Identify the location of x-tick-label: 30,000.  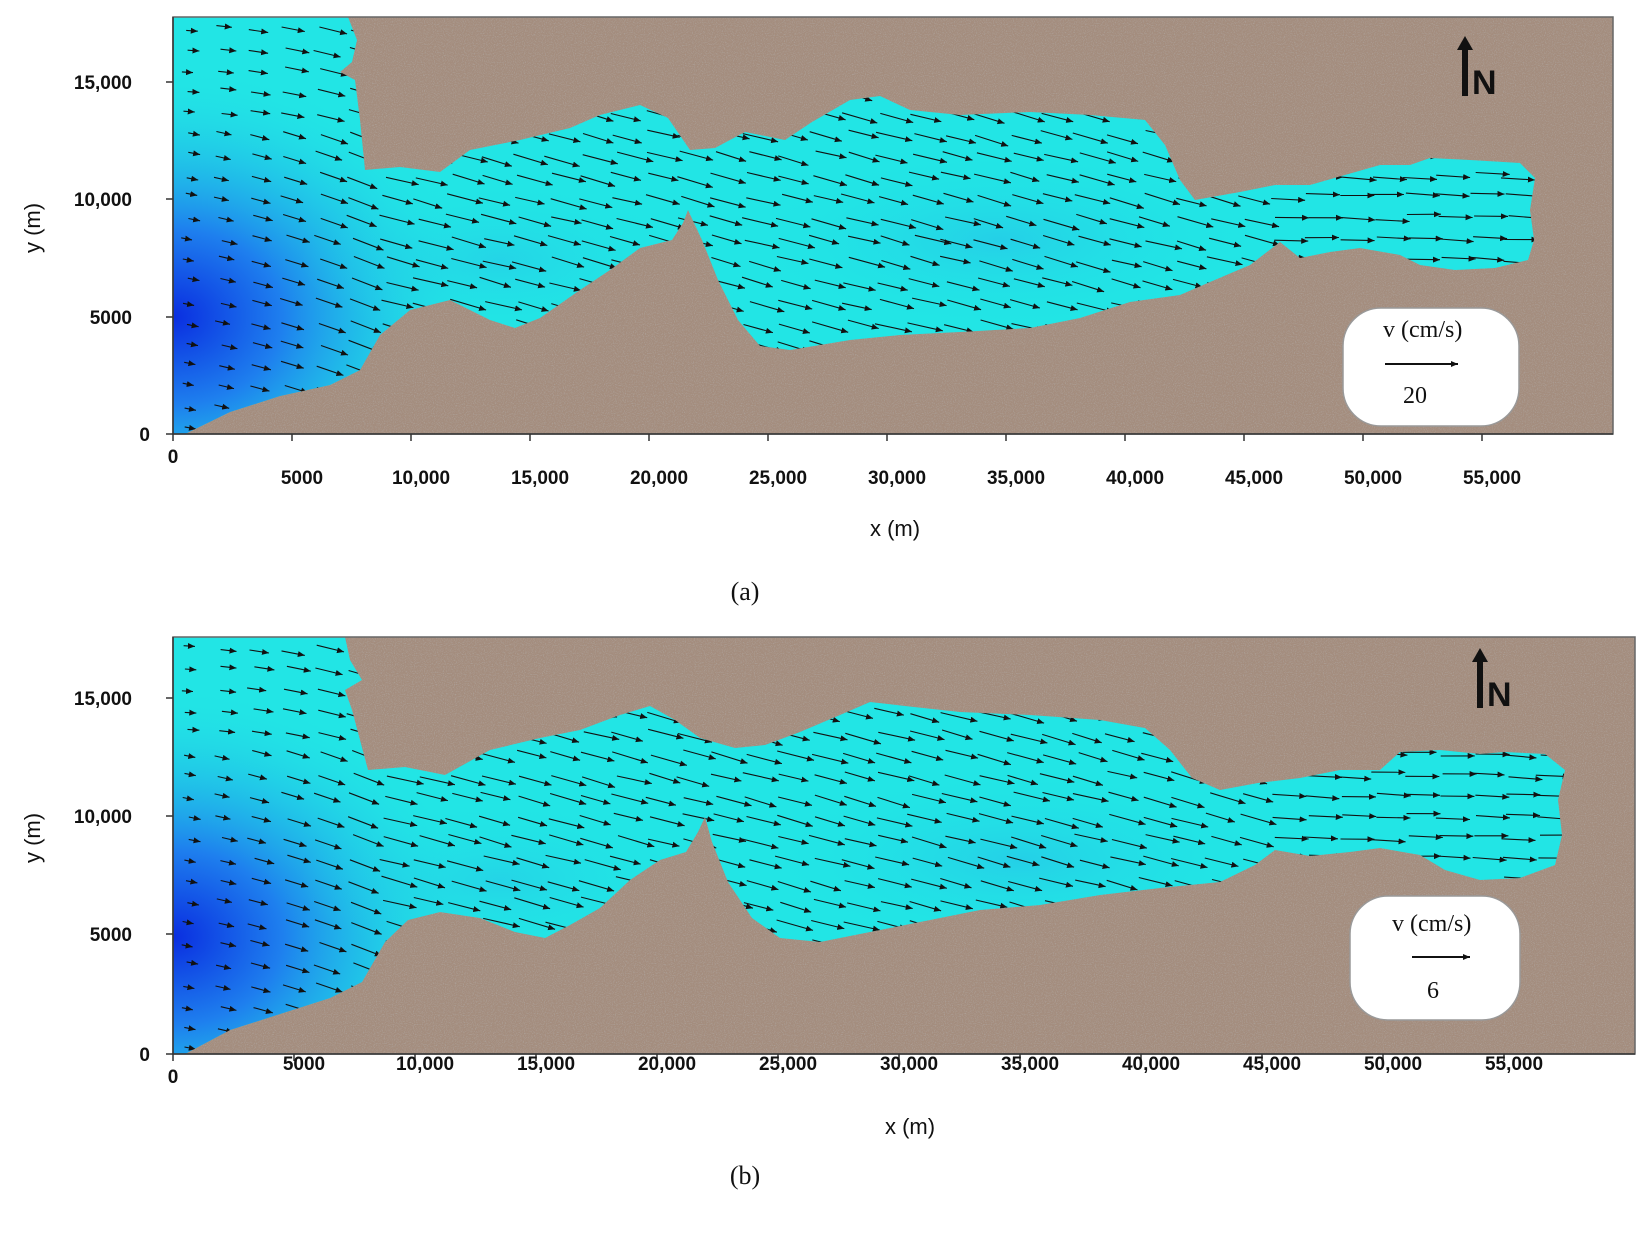
(897, 478).